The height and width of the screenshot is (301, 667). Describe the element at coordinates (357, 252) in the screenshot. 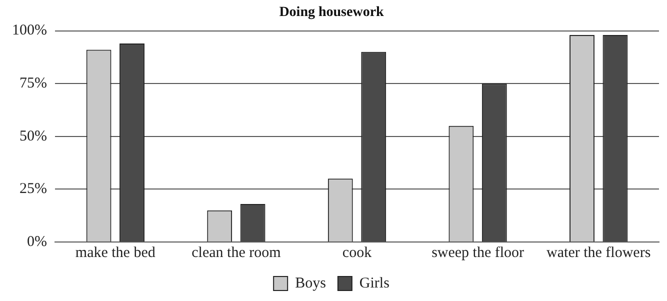

I see `x-tick-label: cook` at that location.